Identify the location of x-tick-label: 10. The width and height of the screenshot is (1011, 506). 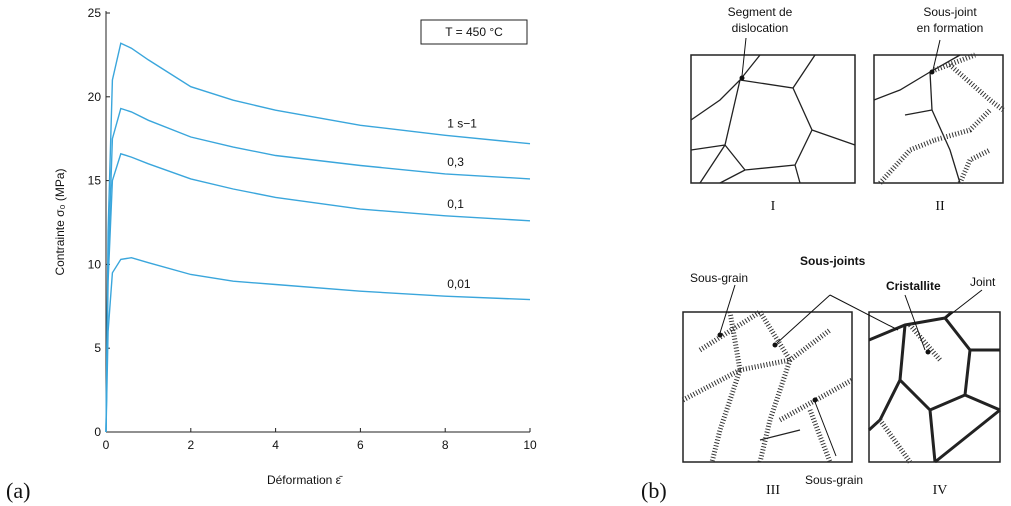
(530, 445).